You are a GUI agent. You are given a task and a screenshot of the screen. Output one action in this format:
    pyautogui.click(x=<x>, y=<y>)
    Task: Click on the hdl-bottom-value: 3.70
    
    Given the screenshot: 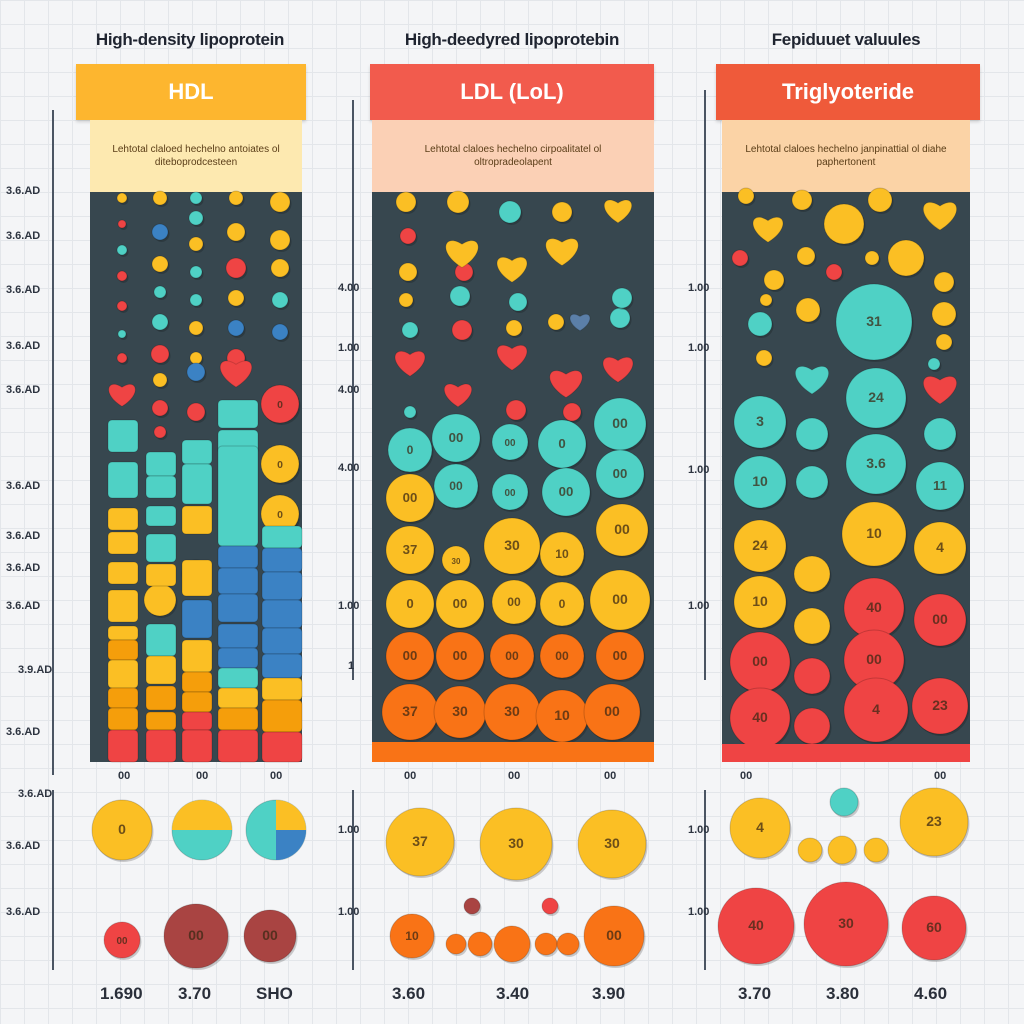 What is the action you would take?
    pyautogui.click(x=195, y=993)
    